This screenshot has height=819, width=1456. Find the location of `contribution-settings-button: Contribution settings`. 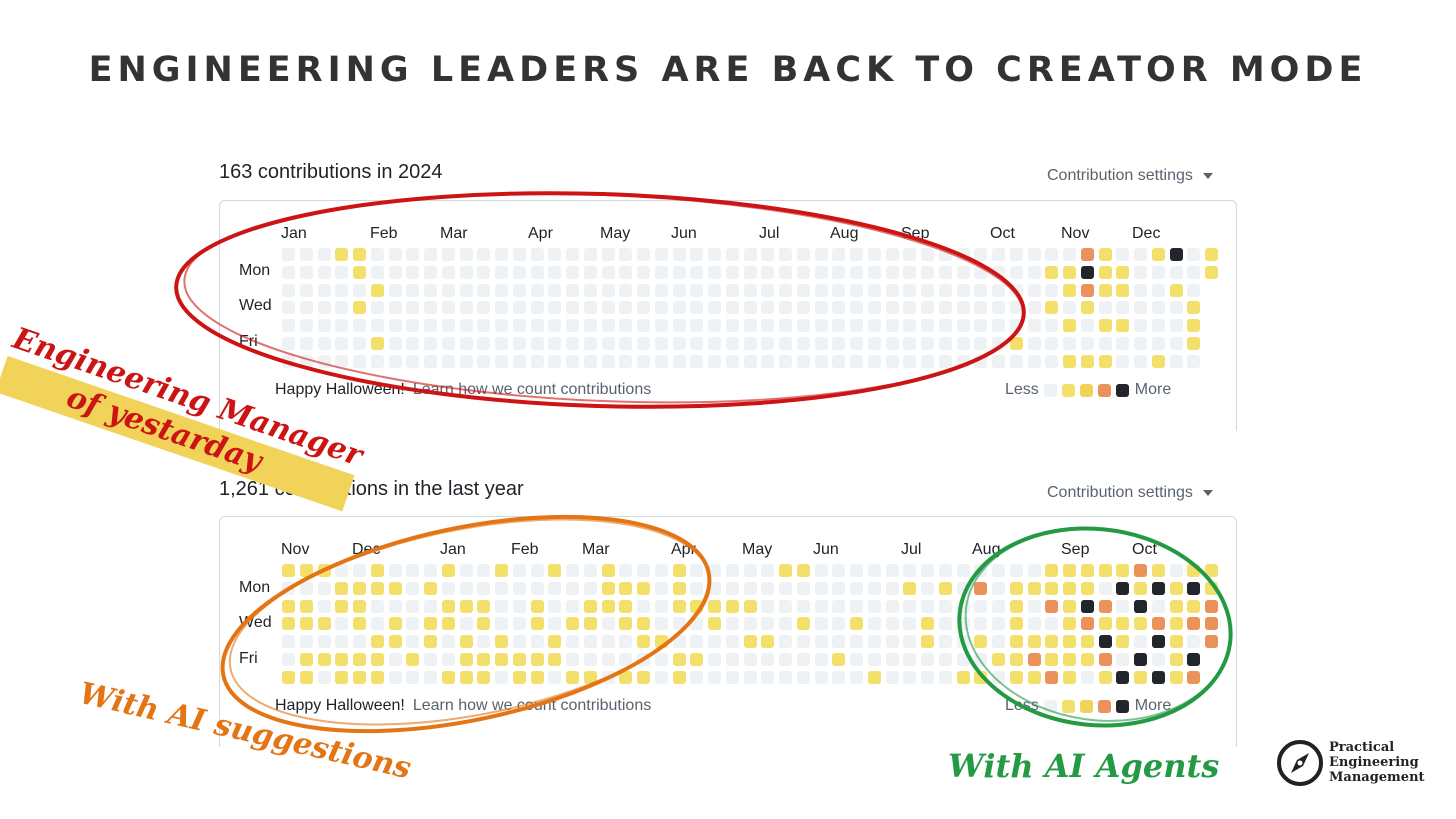

contribution-settings-button: Contribution settings is located at coordinates (1130, 176).